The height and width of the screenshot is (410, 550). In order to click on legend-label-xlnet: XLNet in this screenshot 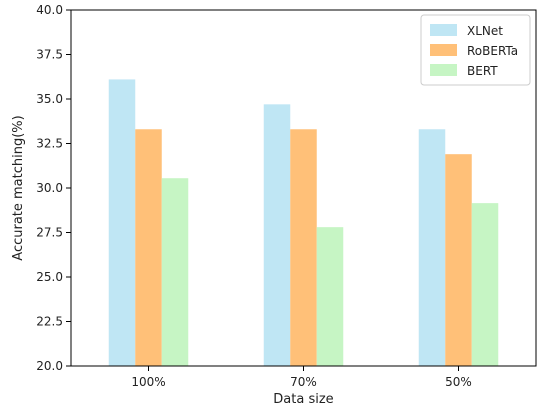, I will do `click(485, 31)`.